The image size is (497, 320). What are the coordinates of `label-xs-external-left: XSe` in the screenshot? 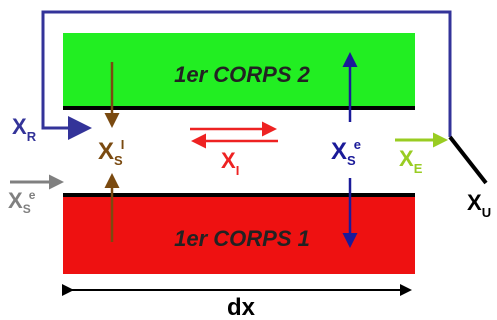 It's located at (22, 202).